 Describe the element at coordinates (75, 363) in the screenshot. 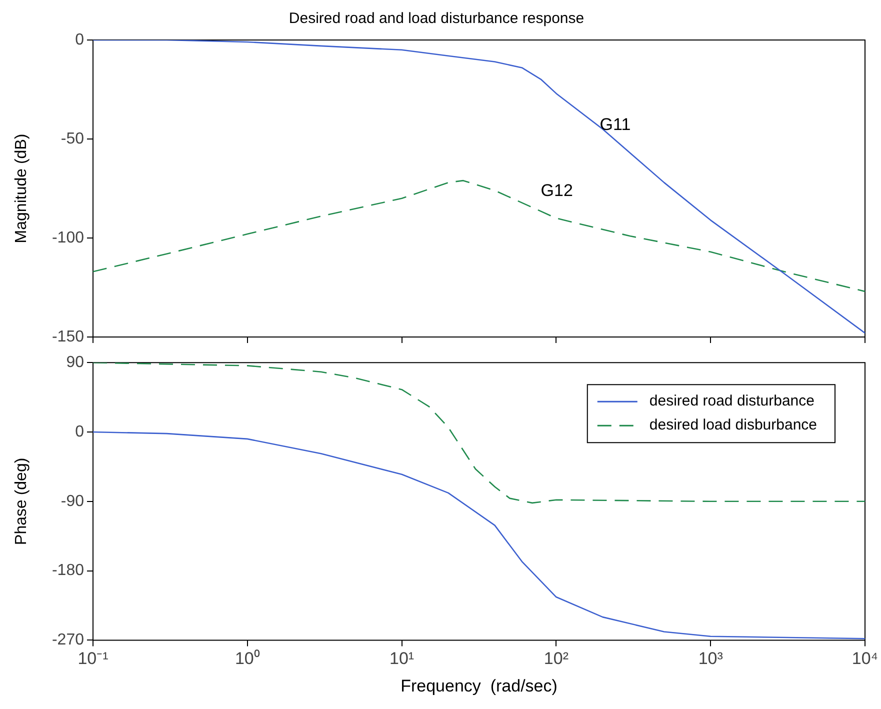

I see `y-tick-label: 90` at that location.